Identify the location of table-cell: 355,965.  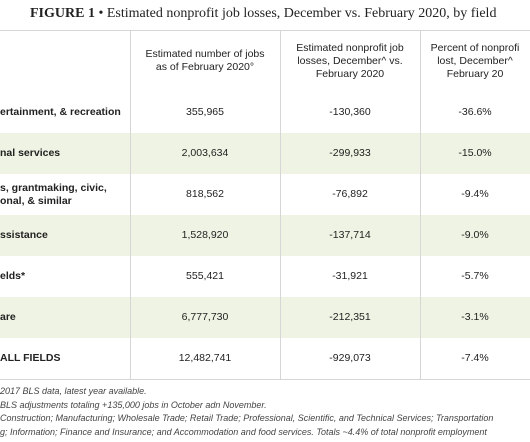
(205, 112).